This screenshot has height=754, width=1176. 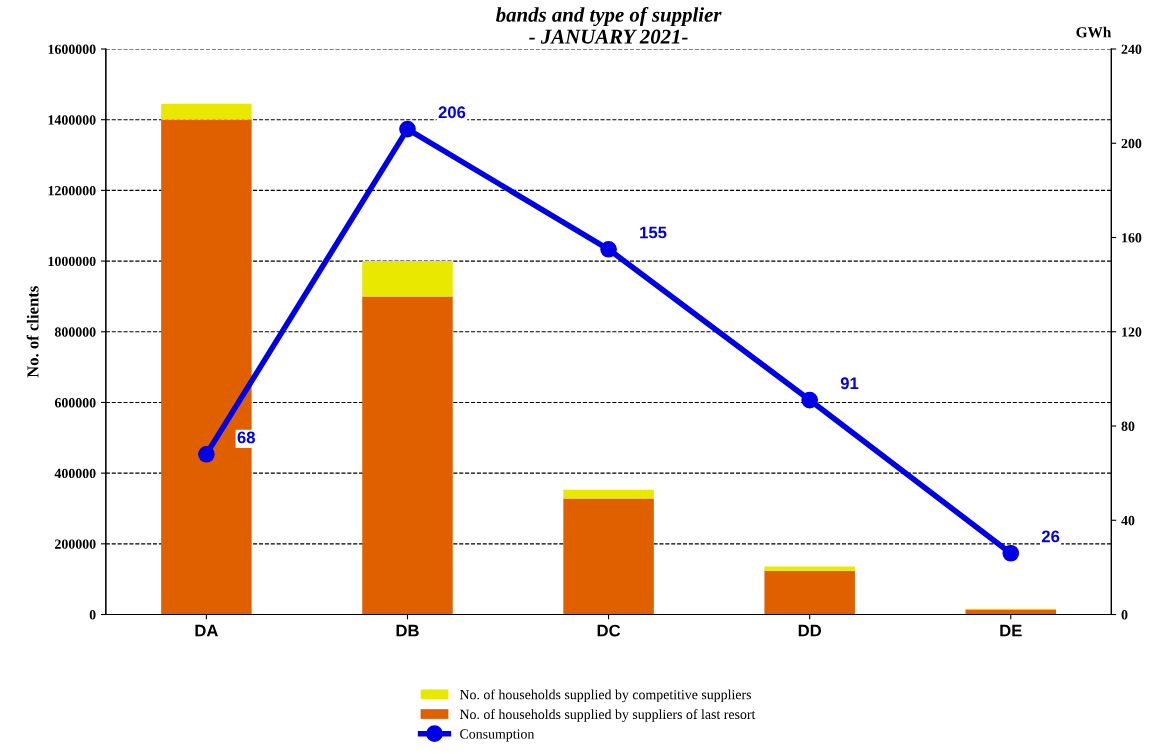 I want to click on x-tick-label: DB, so click(x=407, y=630).